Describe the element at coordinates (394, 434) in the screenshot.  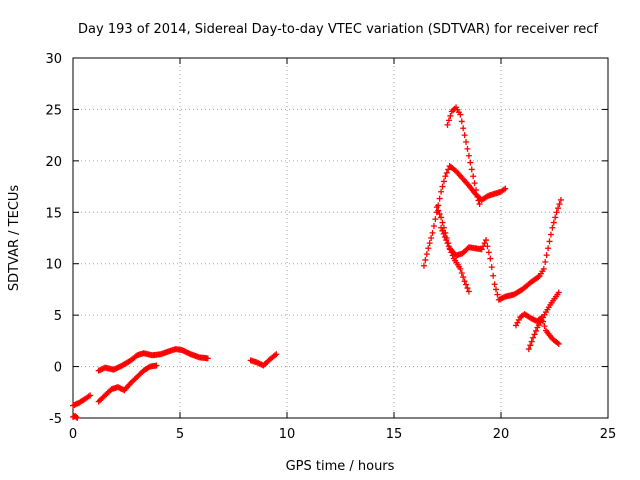
I see `x-tick-label: 15` at that location.